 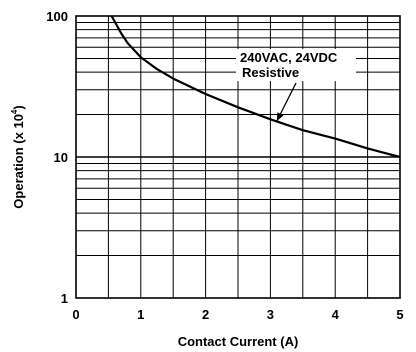 I want to click on y-tick-labels: 1 10 100, so click(x=57, y=157).